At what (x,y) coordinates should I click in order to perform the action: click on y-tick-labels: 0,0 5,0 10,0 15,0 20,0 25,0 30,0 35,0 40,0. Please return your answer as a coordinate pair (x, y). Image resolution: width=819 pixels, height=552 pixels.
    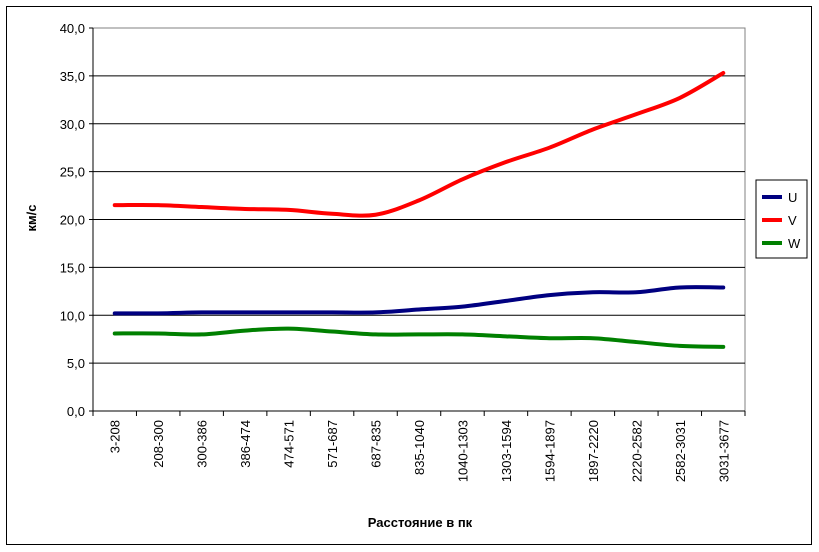
    Looking at the image, I should click on (72, 220).